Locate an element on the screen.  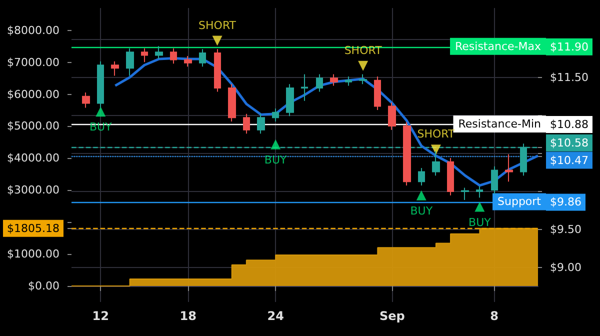
ref-line-label: Resistance-Min is located at coordinates (500, 124).